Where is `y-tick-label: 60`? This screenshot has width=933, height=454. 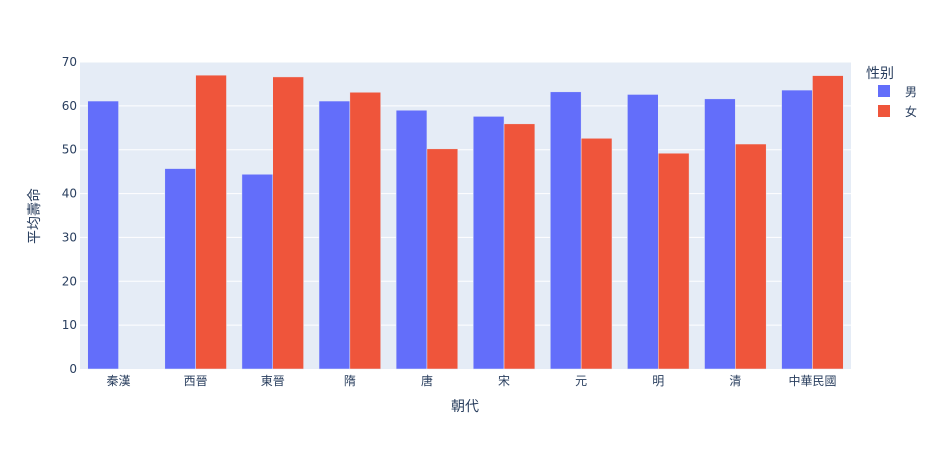
y-tick-label: 60 is located at coordinates (69, 106).